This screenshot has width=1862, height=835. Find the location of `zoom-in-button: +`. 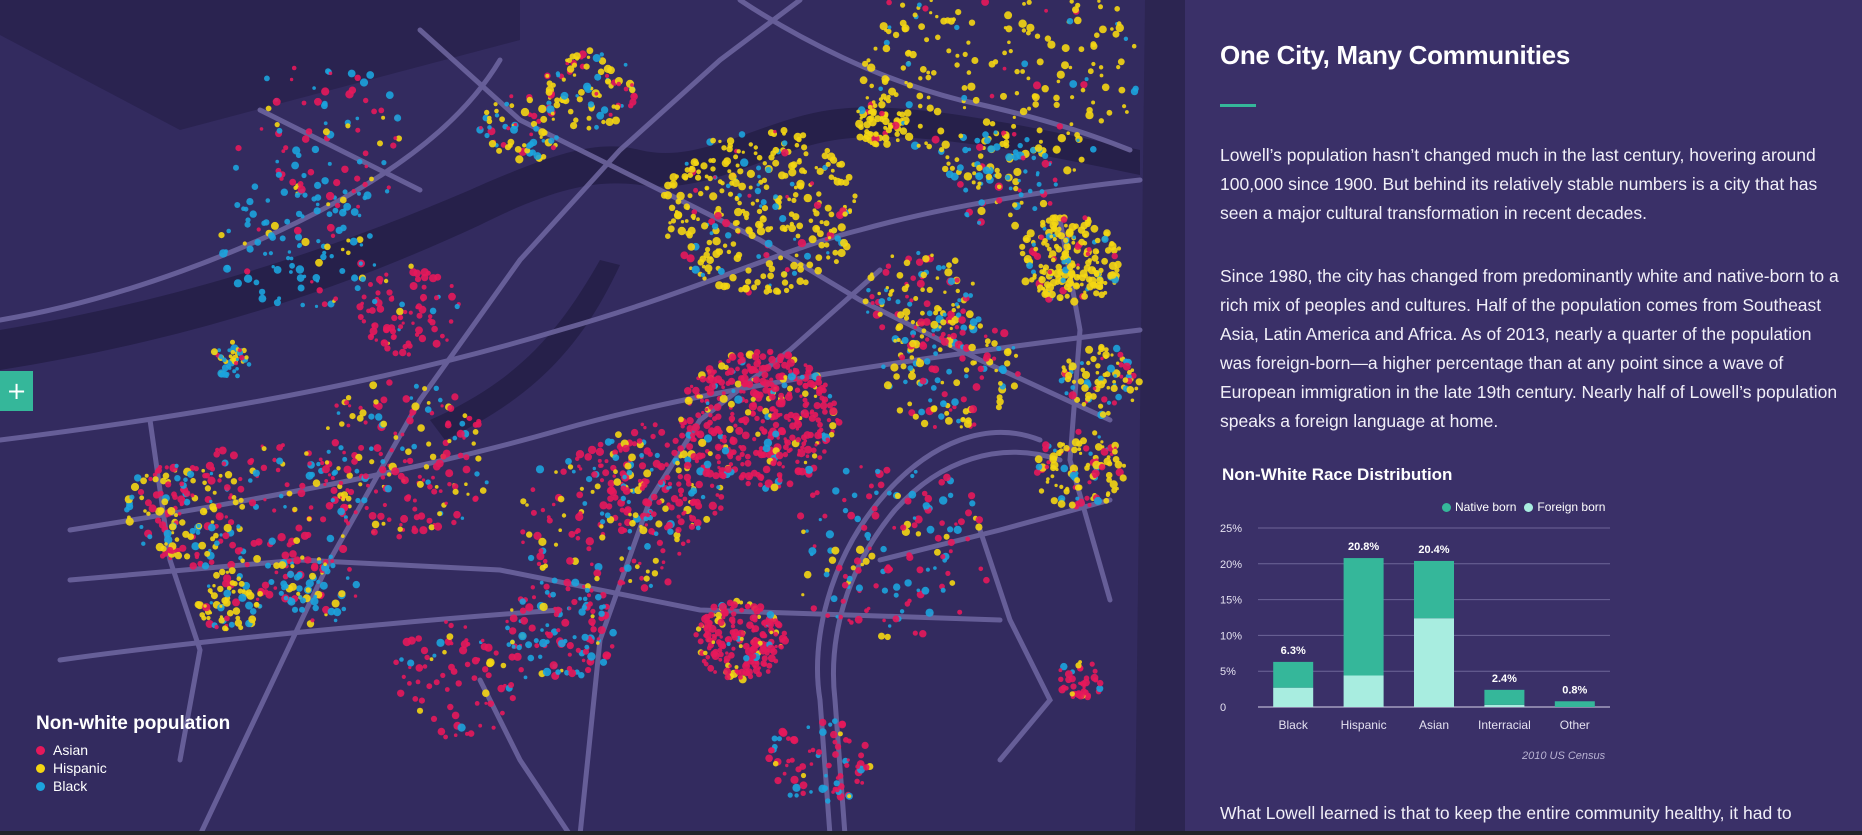

zoom-in-button: + is located at coordinates (16, 391).